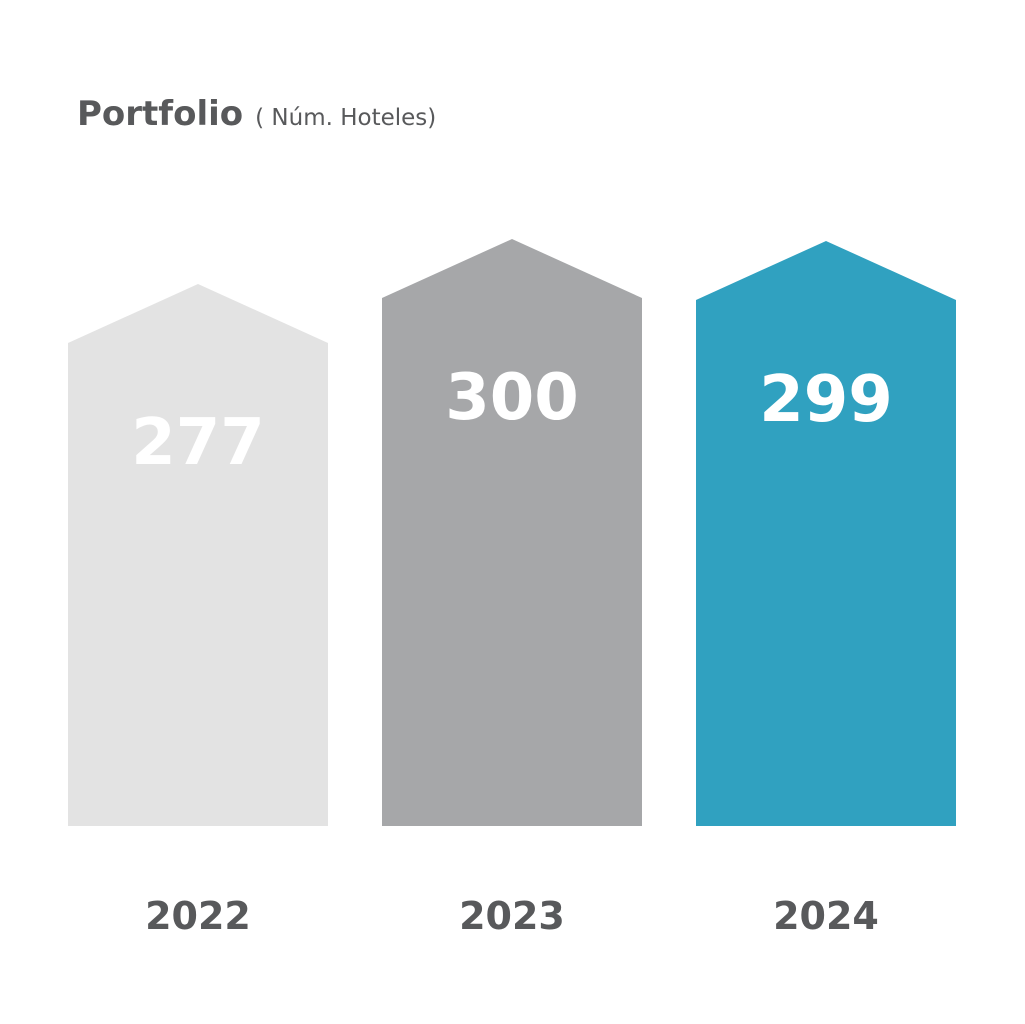 Image resolution: width=1025 pixels, height=1024 pixels. Describe the element at coordinates (512, 916) in the screenshot. I see `category-label: 2023` at that location.